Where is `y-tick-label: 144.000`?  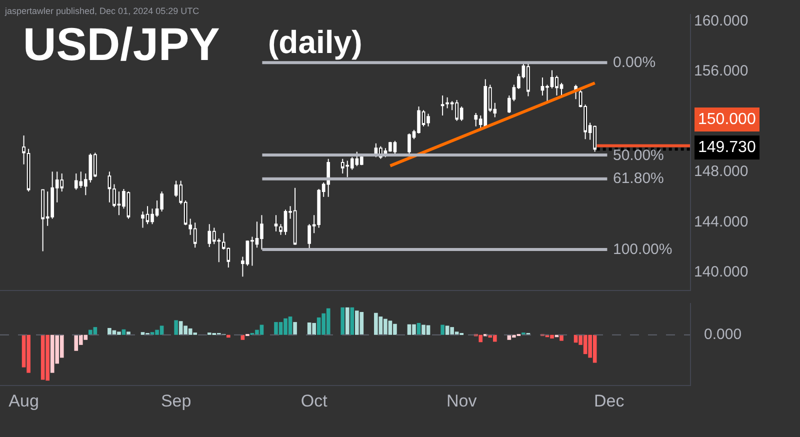
y-tick-label: 144.000 is located at coordinates (721, 221).